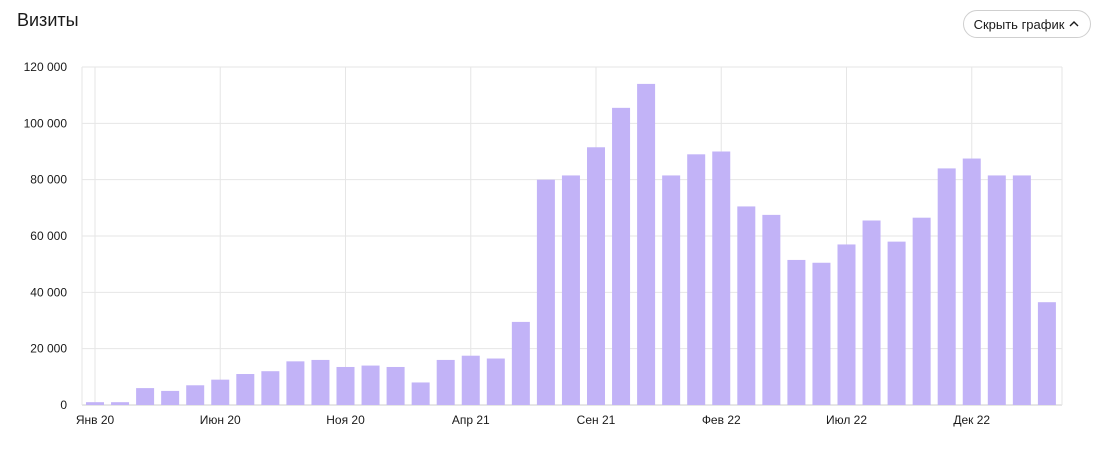 Image resolution: width=1100 pixels, height=455 pixels. What do you see at coordinates (971, 420) in the screenshot?
I see `x-tick-label: Дек 22` at bounding box center [971, 420].